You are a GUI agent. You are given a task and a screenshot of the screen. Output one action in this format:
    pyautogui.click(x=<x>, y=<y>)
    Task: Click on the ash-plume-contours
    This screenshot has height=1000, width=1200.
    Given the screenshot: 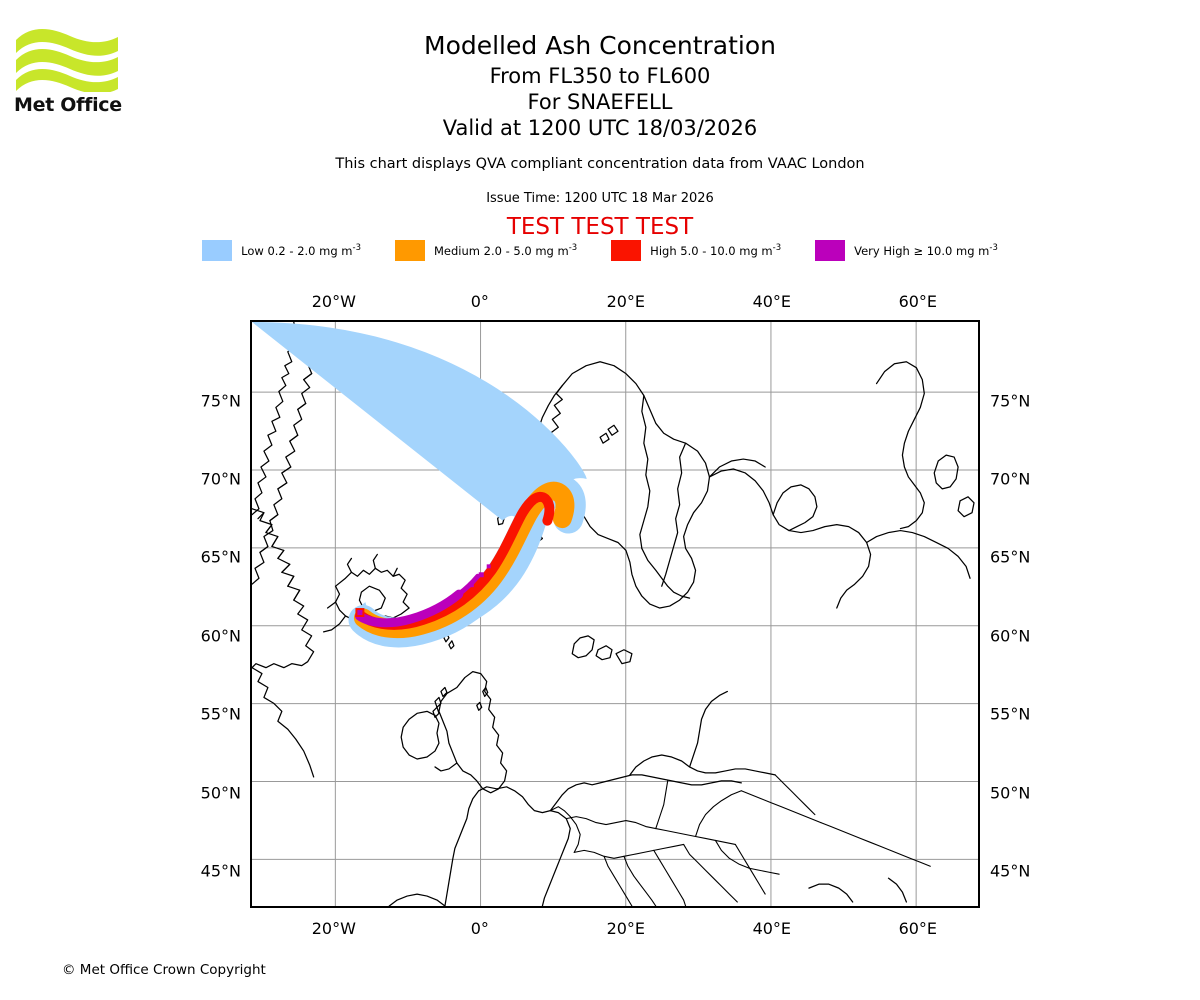 What is the action you would take?
    pyautogui.click(x=419, y=485)
    